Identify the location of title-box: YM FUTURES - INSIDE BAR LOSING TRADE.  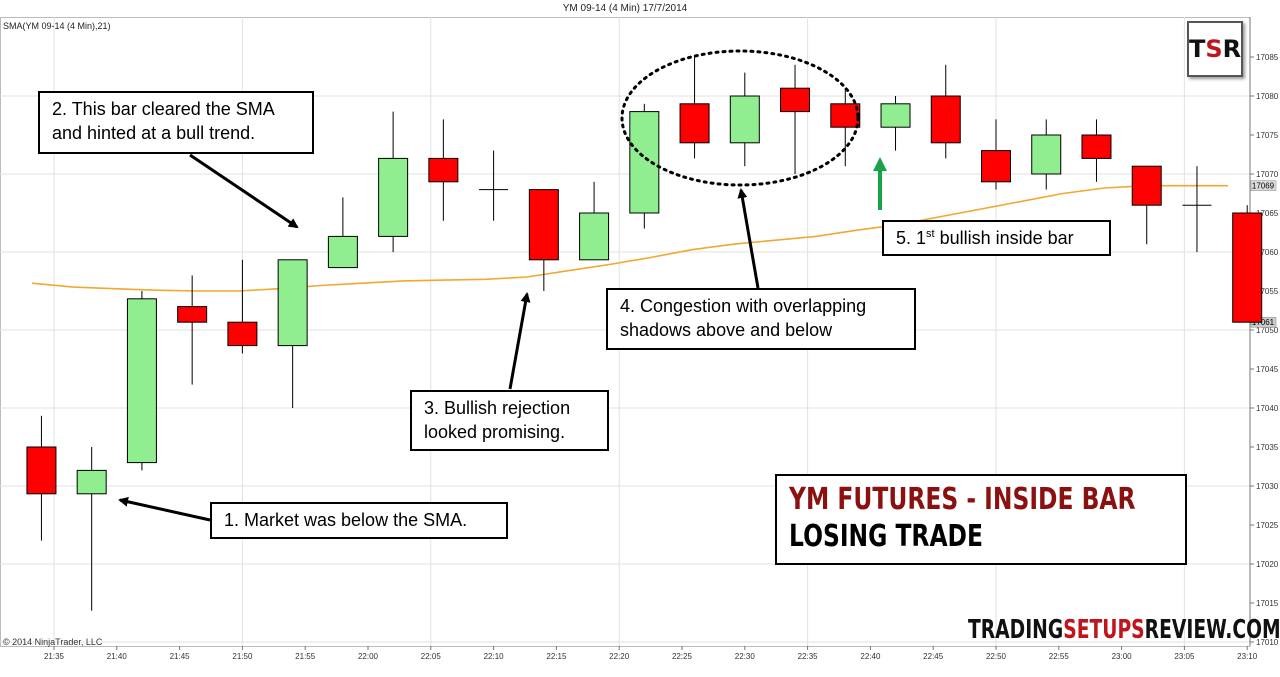
(981, 519).